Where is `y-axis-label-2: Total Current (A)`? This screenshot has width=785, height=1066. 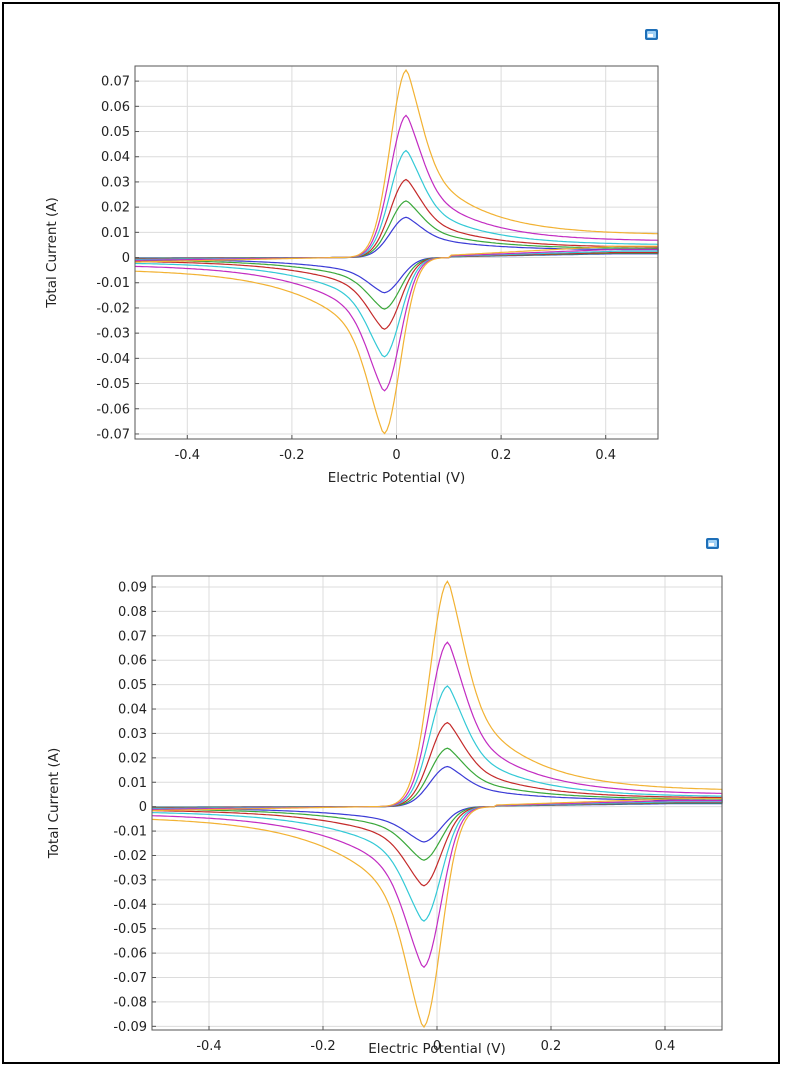 y-axis-label-2: Total Current (A) is located at coordinates (54, 804).